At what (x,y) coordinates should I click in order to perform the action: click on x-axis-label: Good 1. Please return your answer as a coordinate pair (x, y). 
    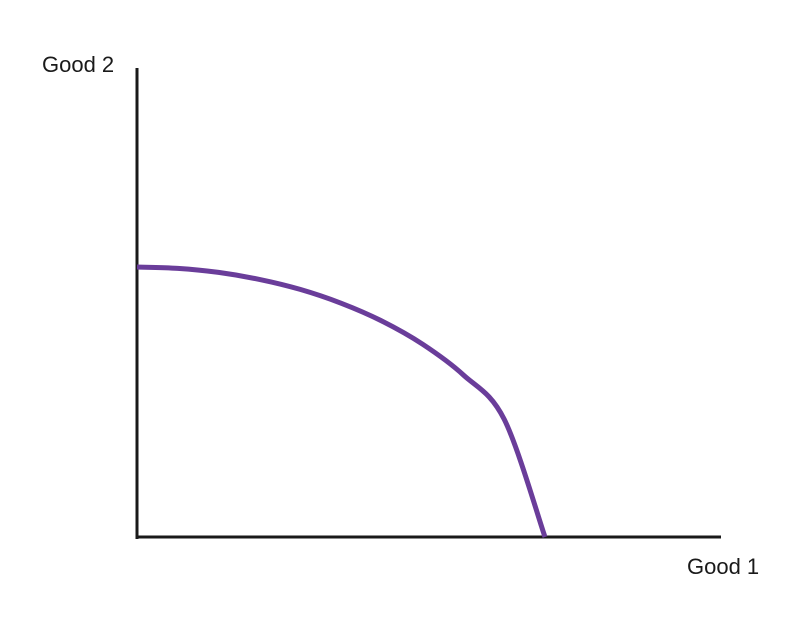
    Looking at the image, I should click on (723, 566).